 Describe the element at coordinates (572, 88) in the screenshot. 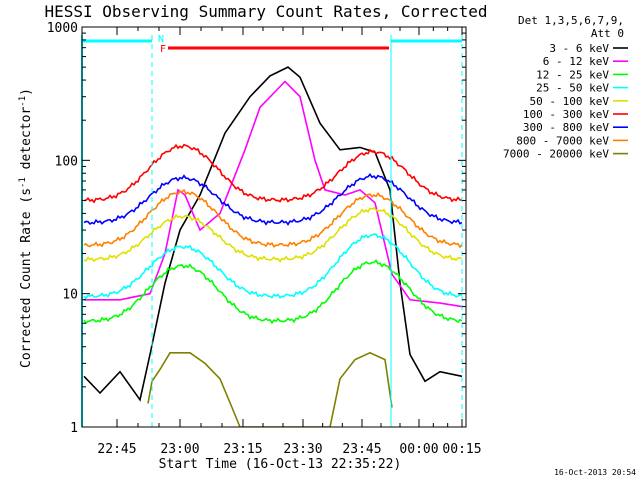

I see `legend-label: 25 - 50 keV` at that location.